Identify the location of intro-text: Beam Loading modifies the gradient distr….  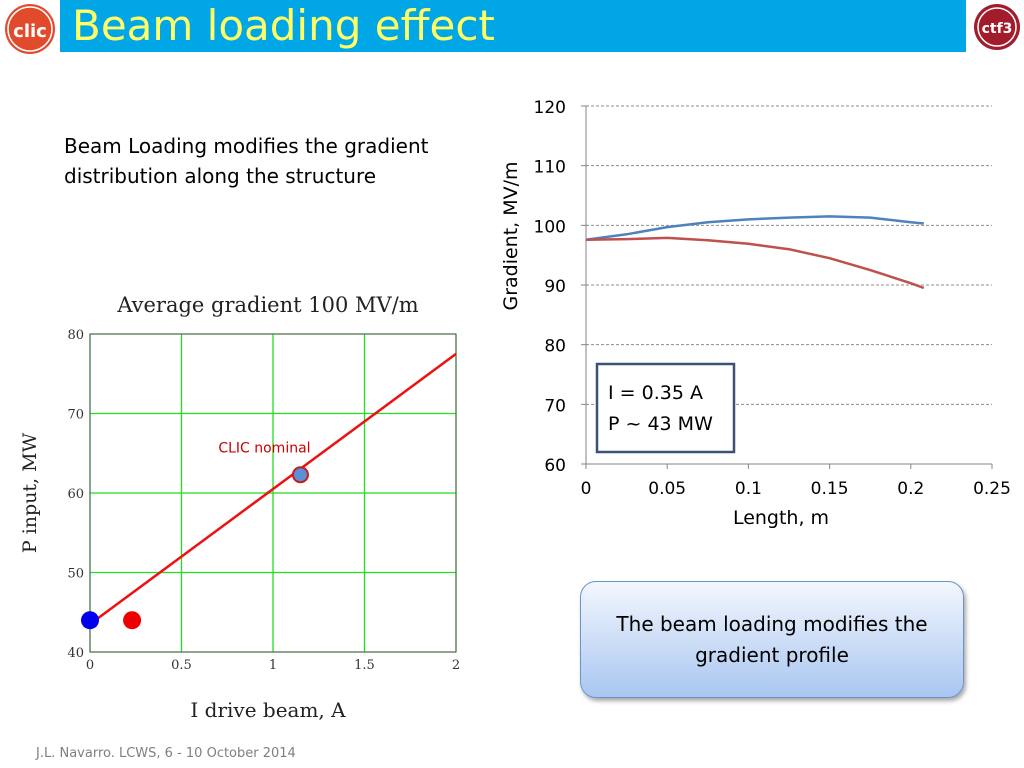
(246, 161).